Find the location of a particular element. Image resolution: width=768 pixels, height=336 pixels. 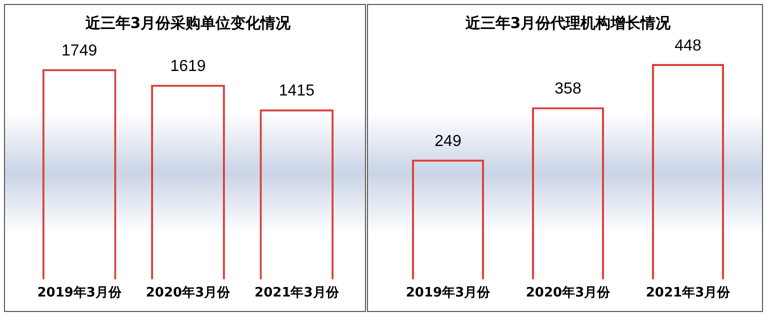

data-label: 249 is located at coordinates (448, 141).